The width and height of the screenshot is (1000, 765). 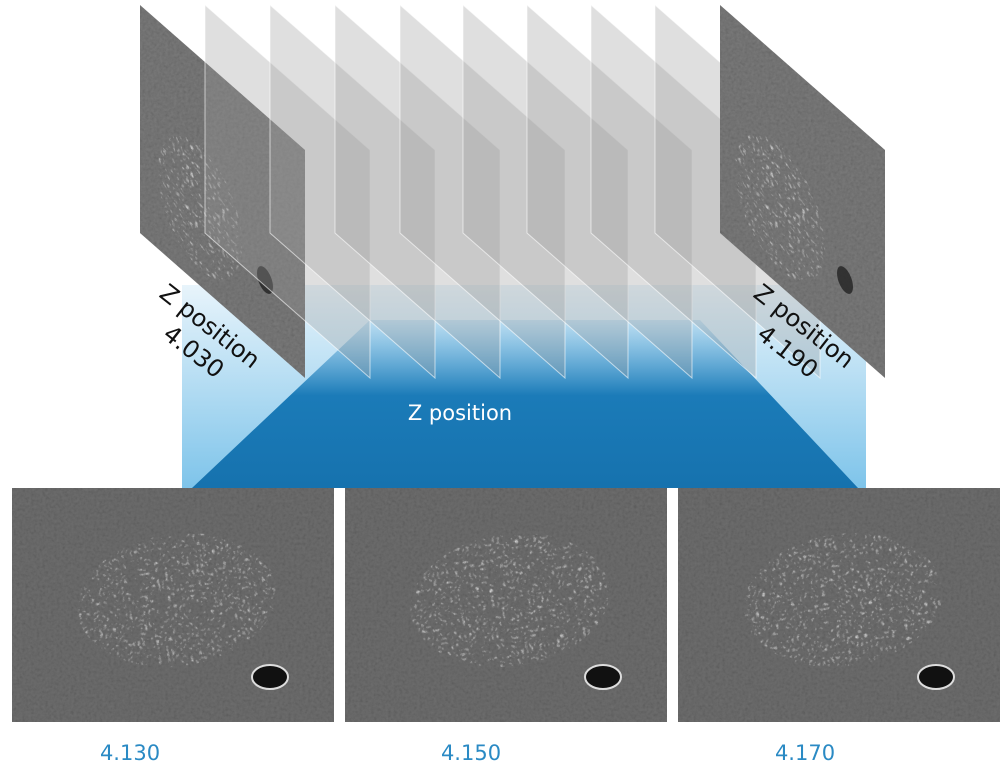 I want to click on center-label: Z position, so click(x=460, y=413).